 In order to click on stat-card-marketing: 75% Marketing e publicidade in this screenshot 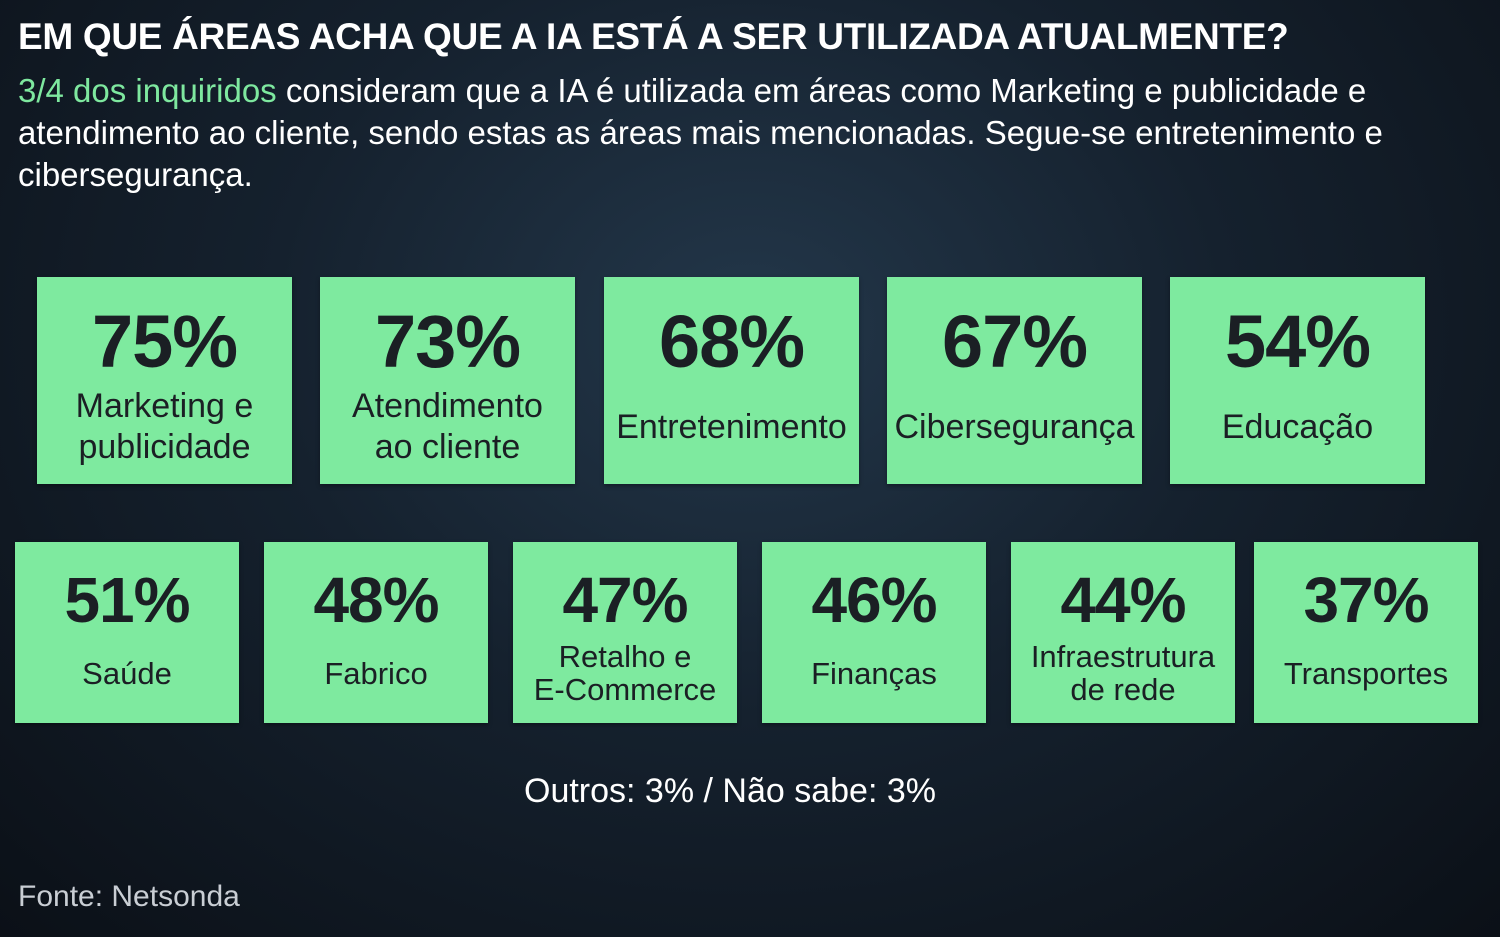, I will do `click(164, 380)`.